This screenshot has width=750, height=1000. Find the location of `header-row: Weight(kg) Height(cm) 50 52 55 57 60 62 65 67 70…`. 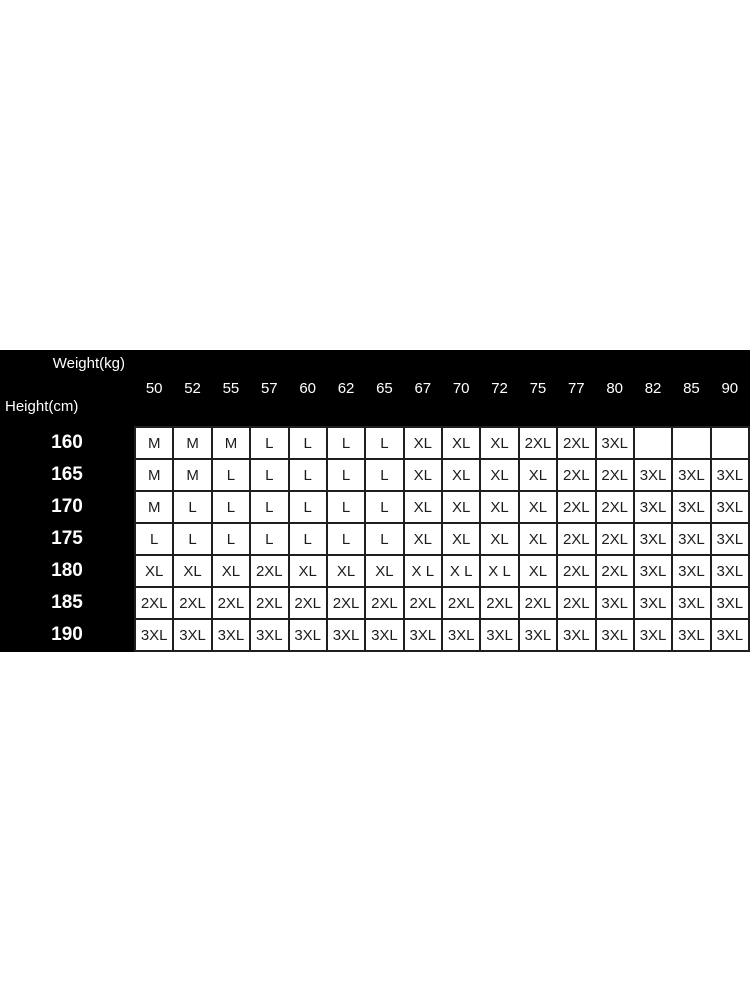

header-row: Weight(kg) Height(cm) 50 52 55 57 60 62 65 67 70… is located at coordinates (374, 388).